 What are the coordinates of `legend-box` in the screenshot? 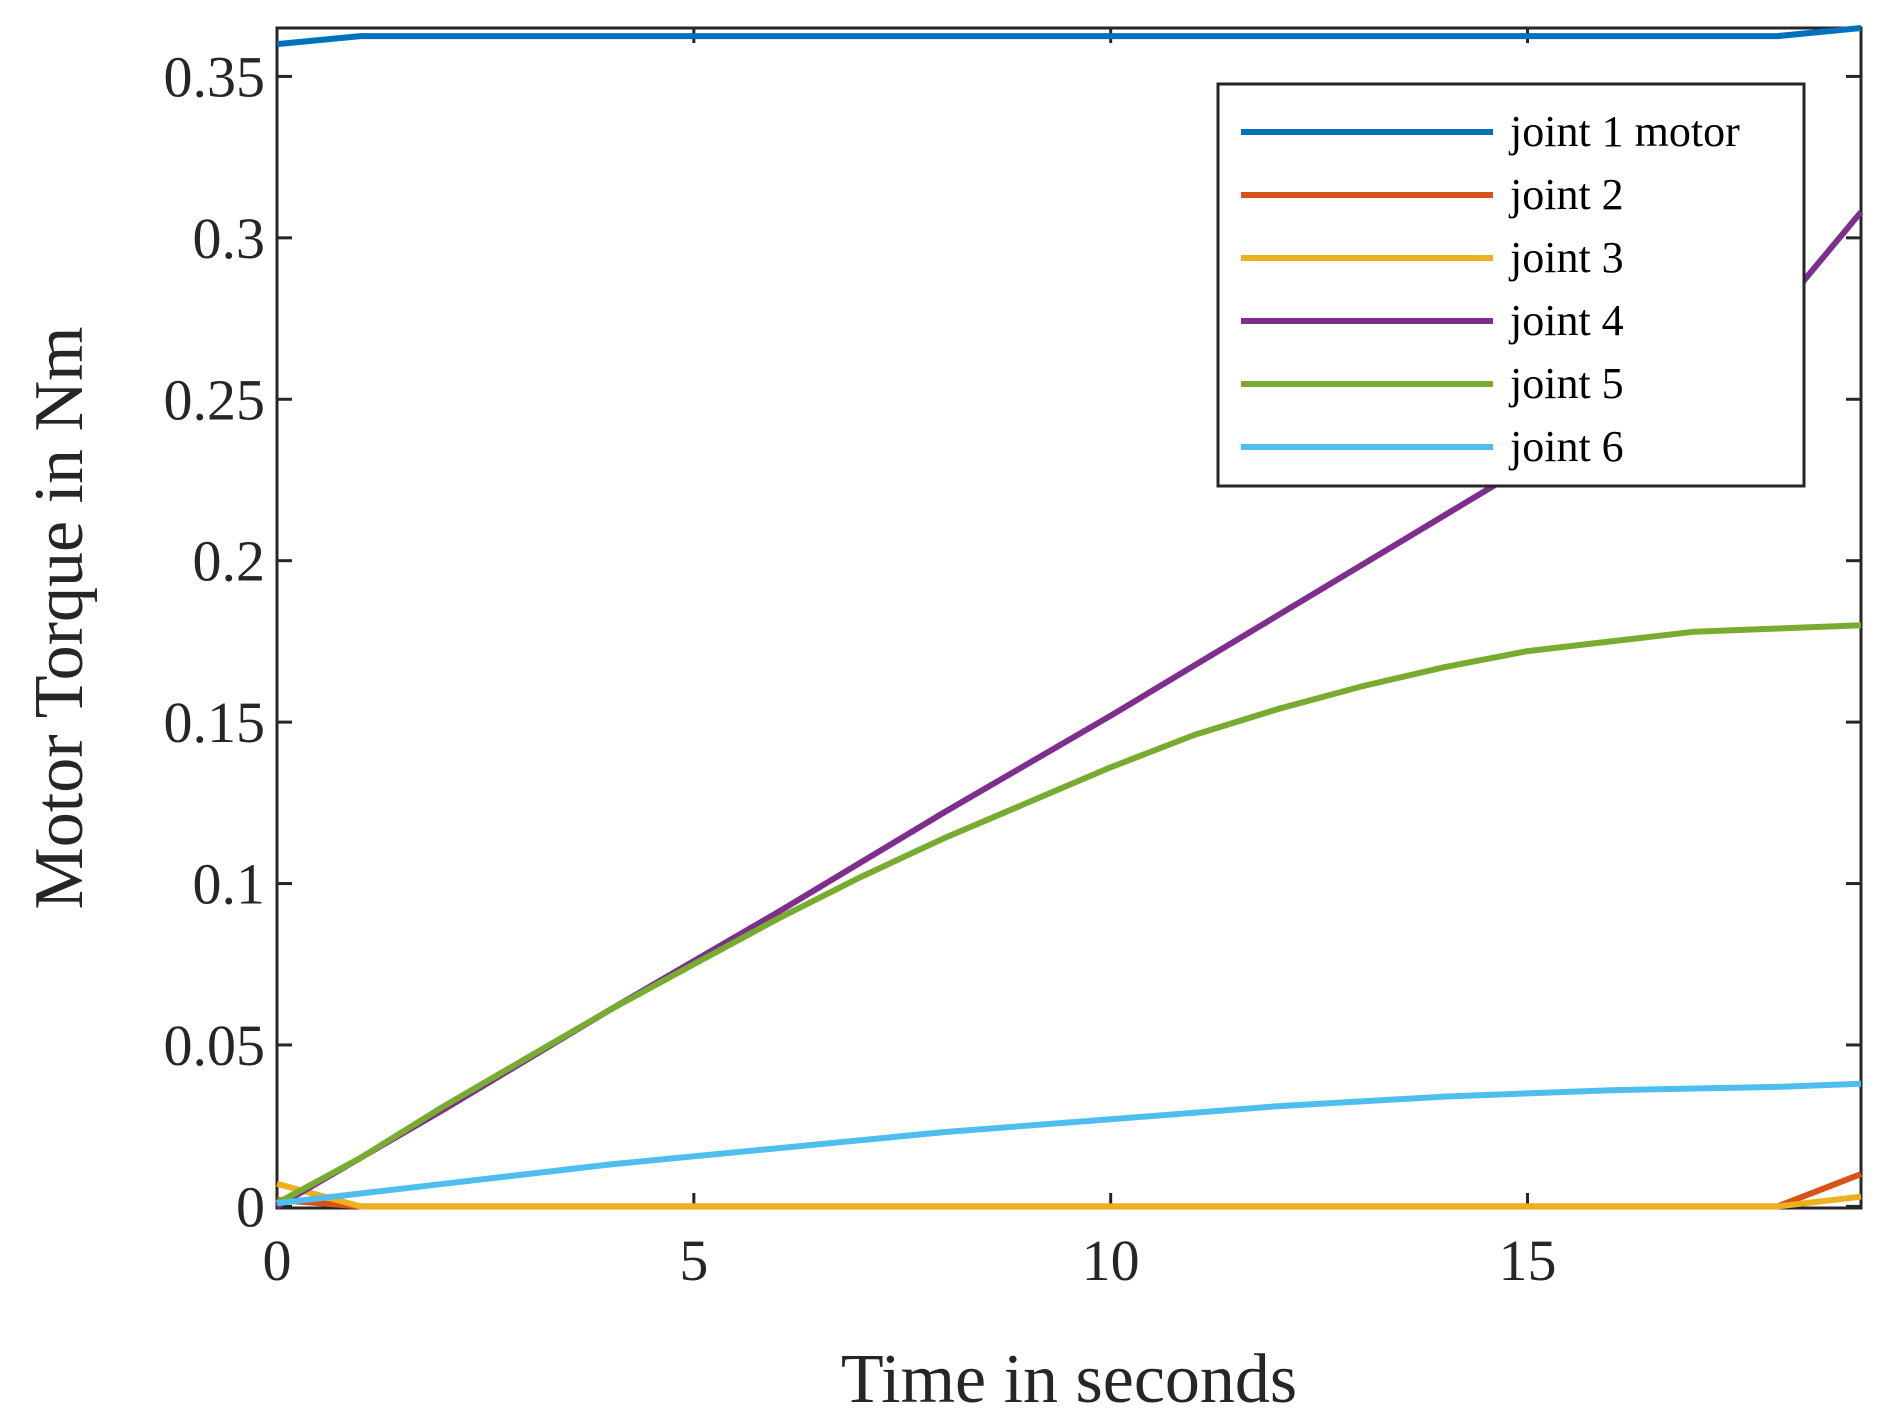 It's located at (1511, 285).